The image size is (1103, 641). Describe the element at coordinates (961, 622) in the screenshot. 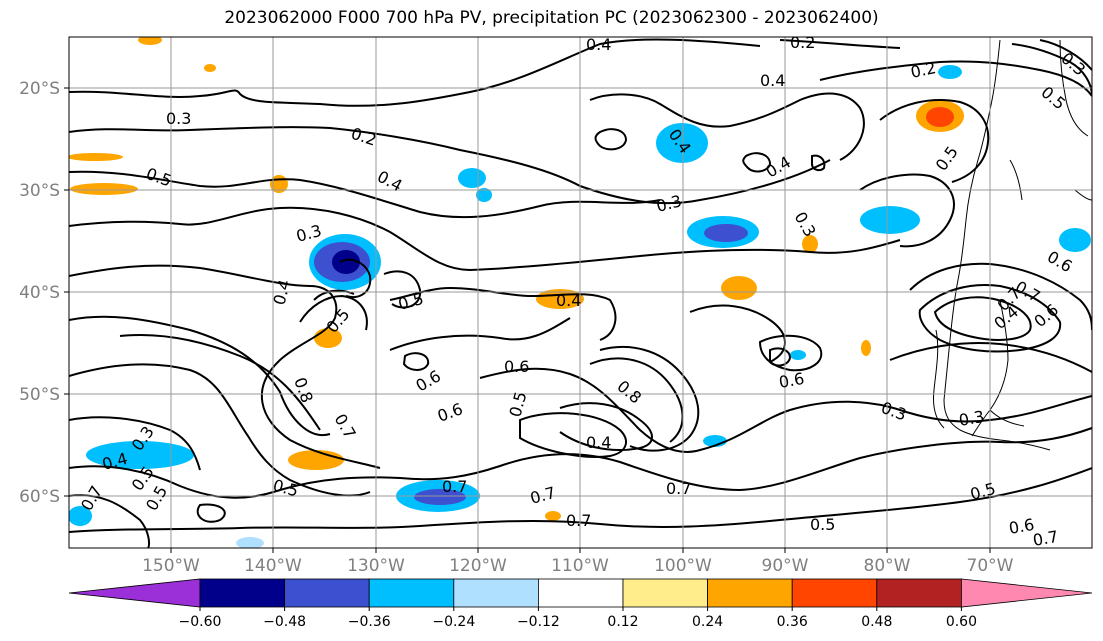

I see `colorbar-tick-label: 0.60` at that location.